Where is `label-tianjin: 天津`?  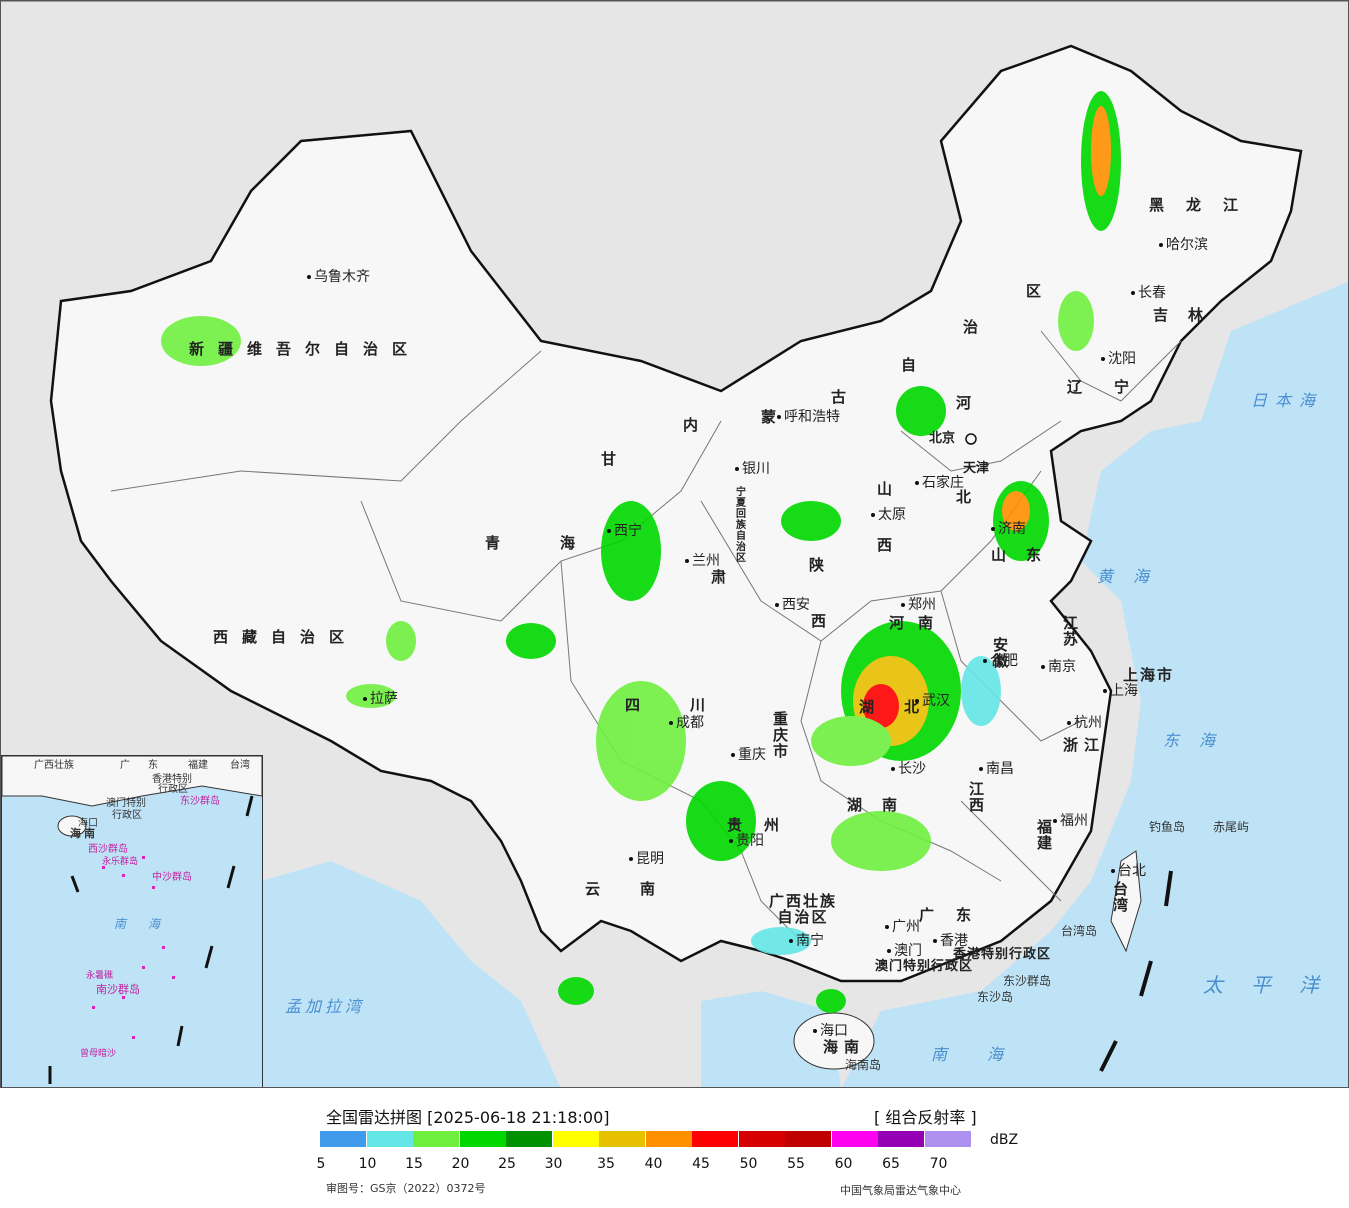 label-tianjin: 天津 is located at coordinates (976, 468).